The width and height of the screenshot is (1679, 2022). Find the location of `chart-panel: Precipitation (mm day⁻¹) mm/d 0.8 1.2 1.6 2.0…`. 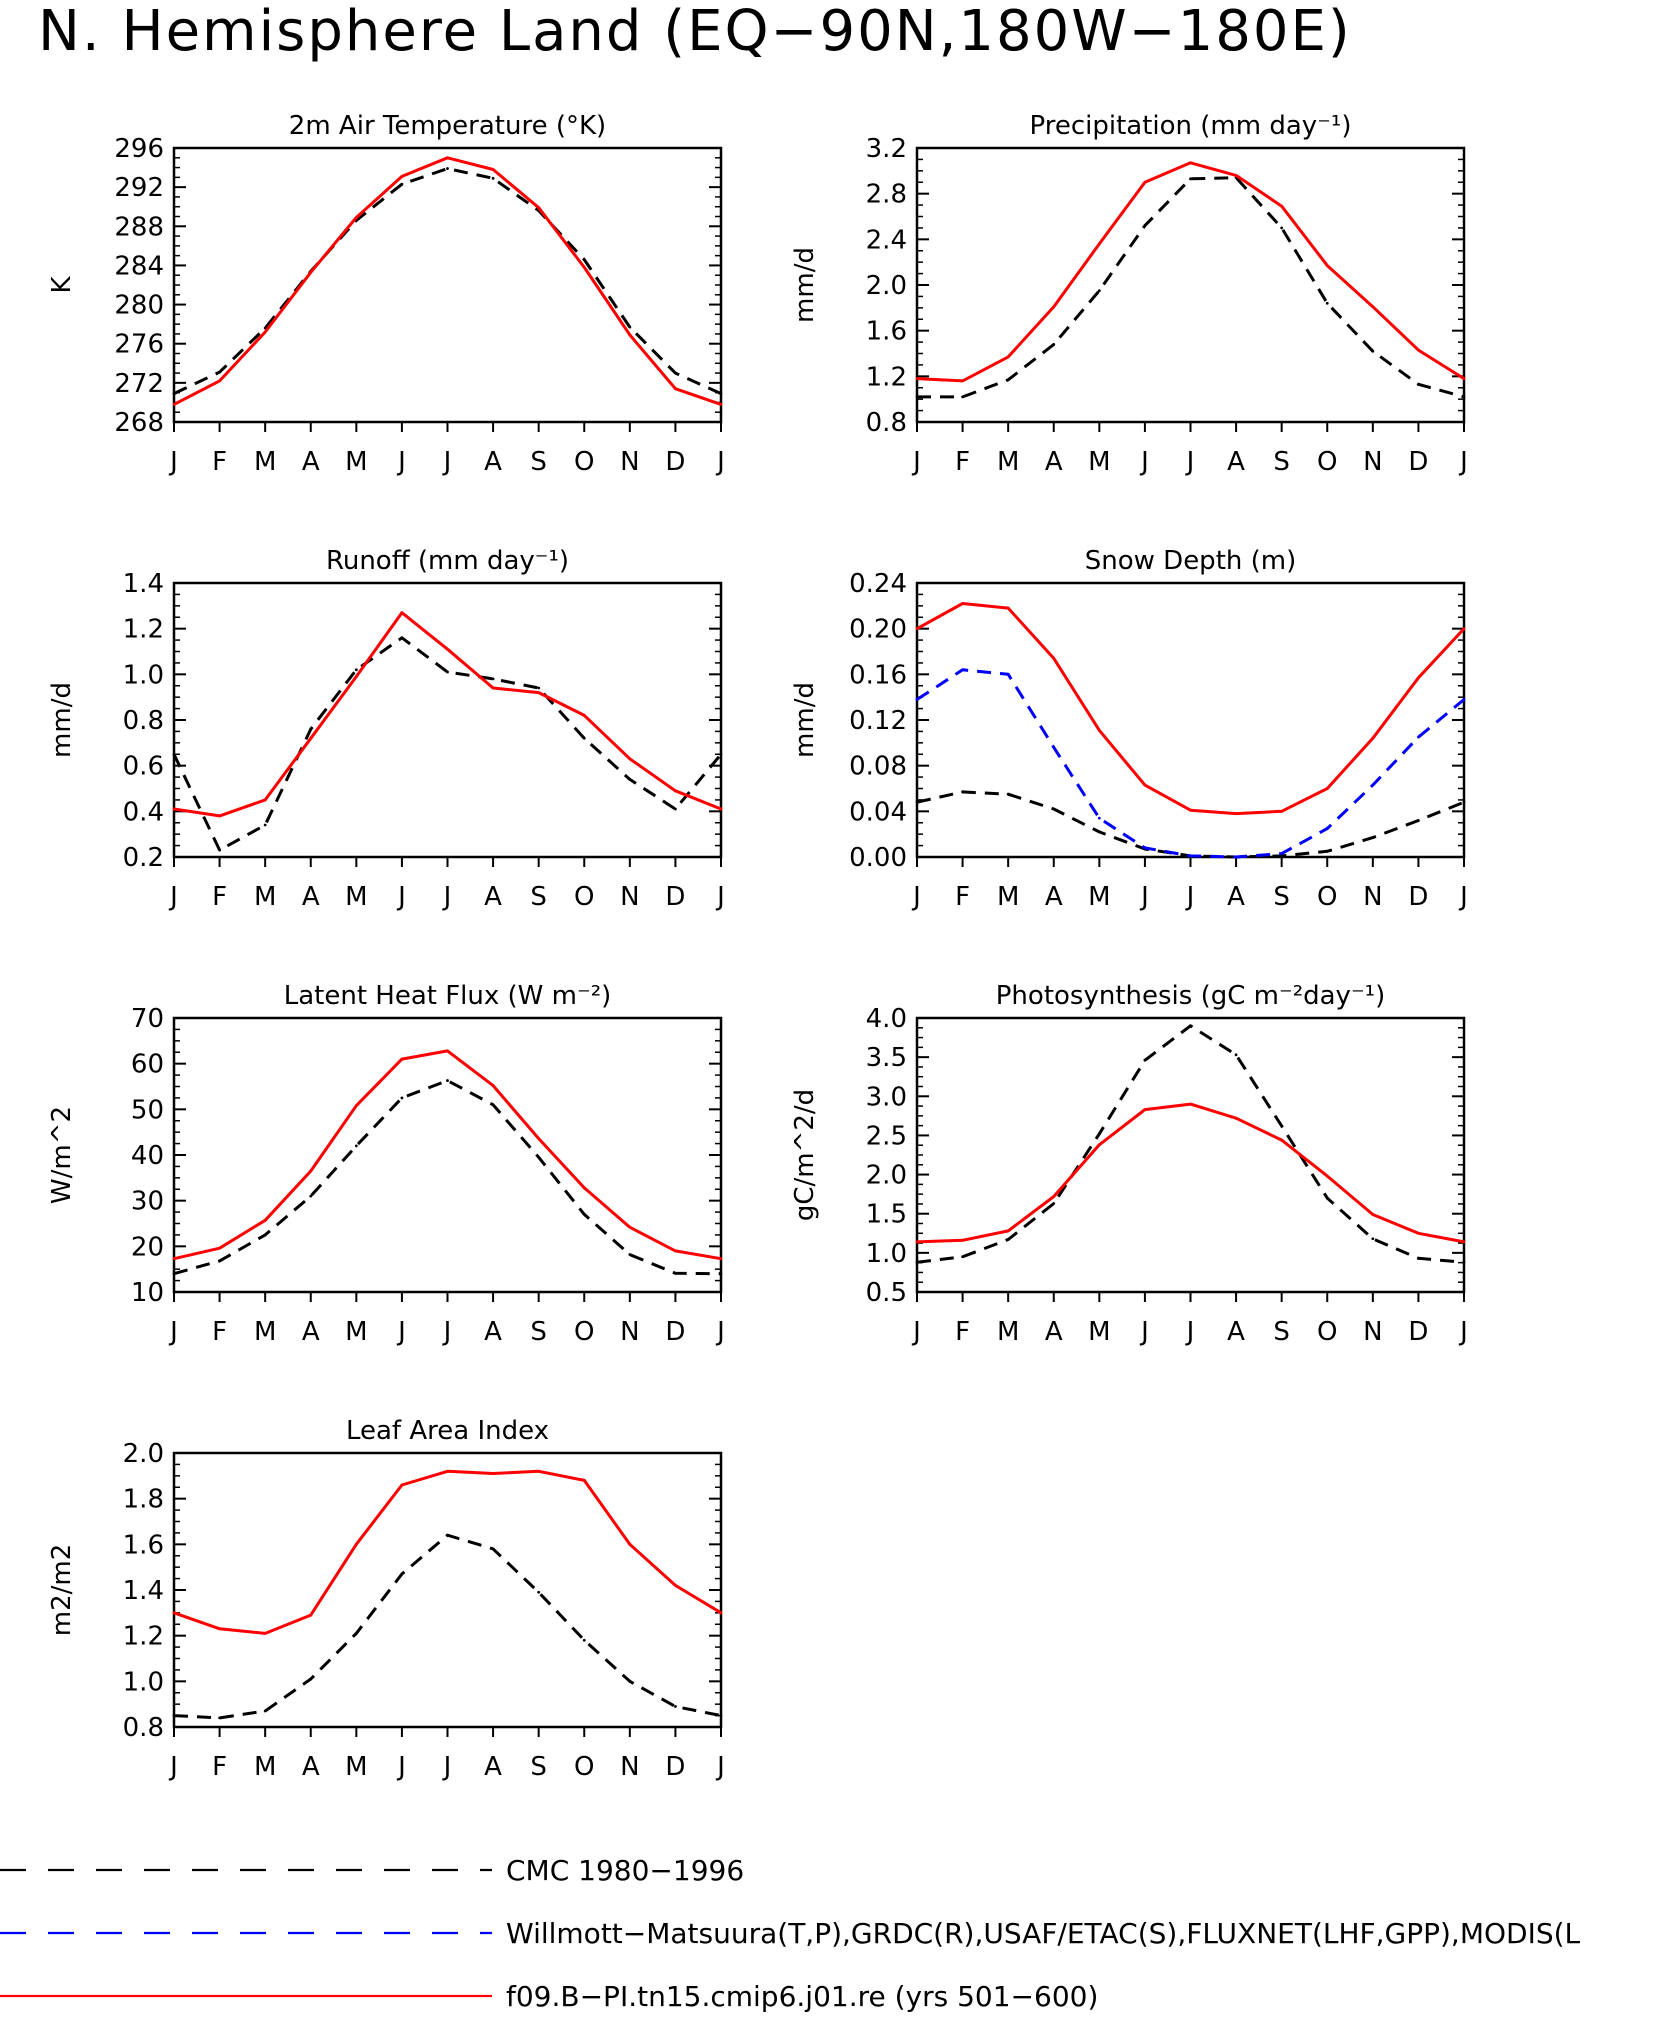

chart-panel: Precipitation (mm day⁻¹) mm/d 0.8 1.2 1.6 2.0… is located at coordinates (1129, 294).